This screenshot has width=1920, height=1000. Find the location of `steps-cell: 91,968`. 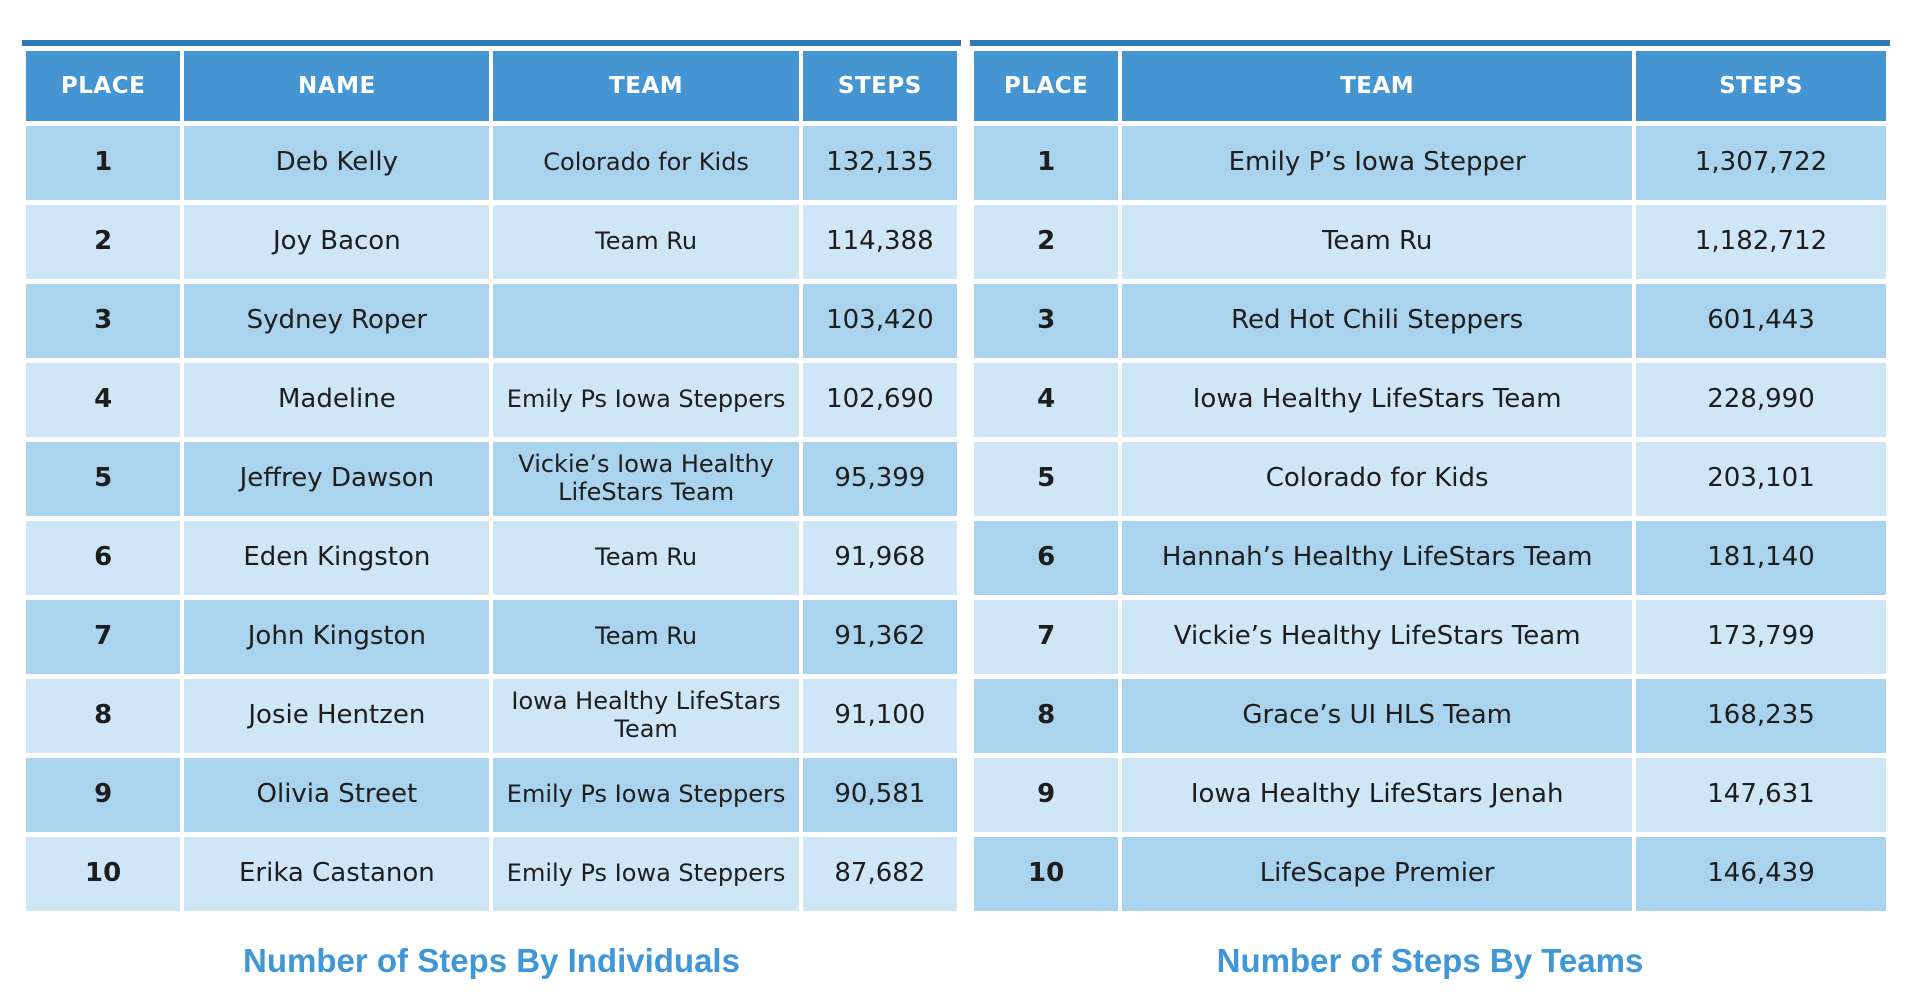

steps-cell: 91,968 is located at coordinates (879, 558).